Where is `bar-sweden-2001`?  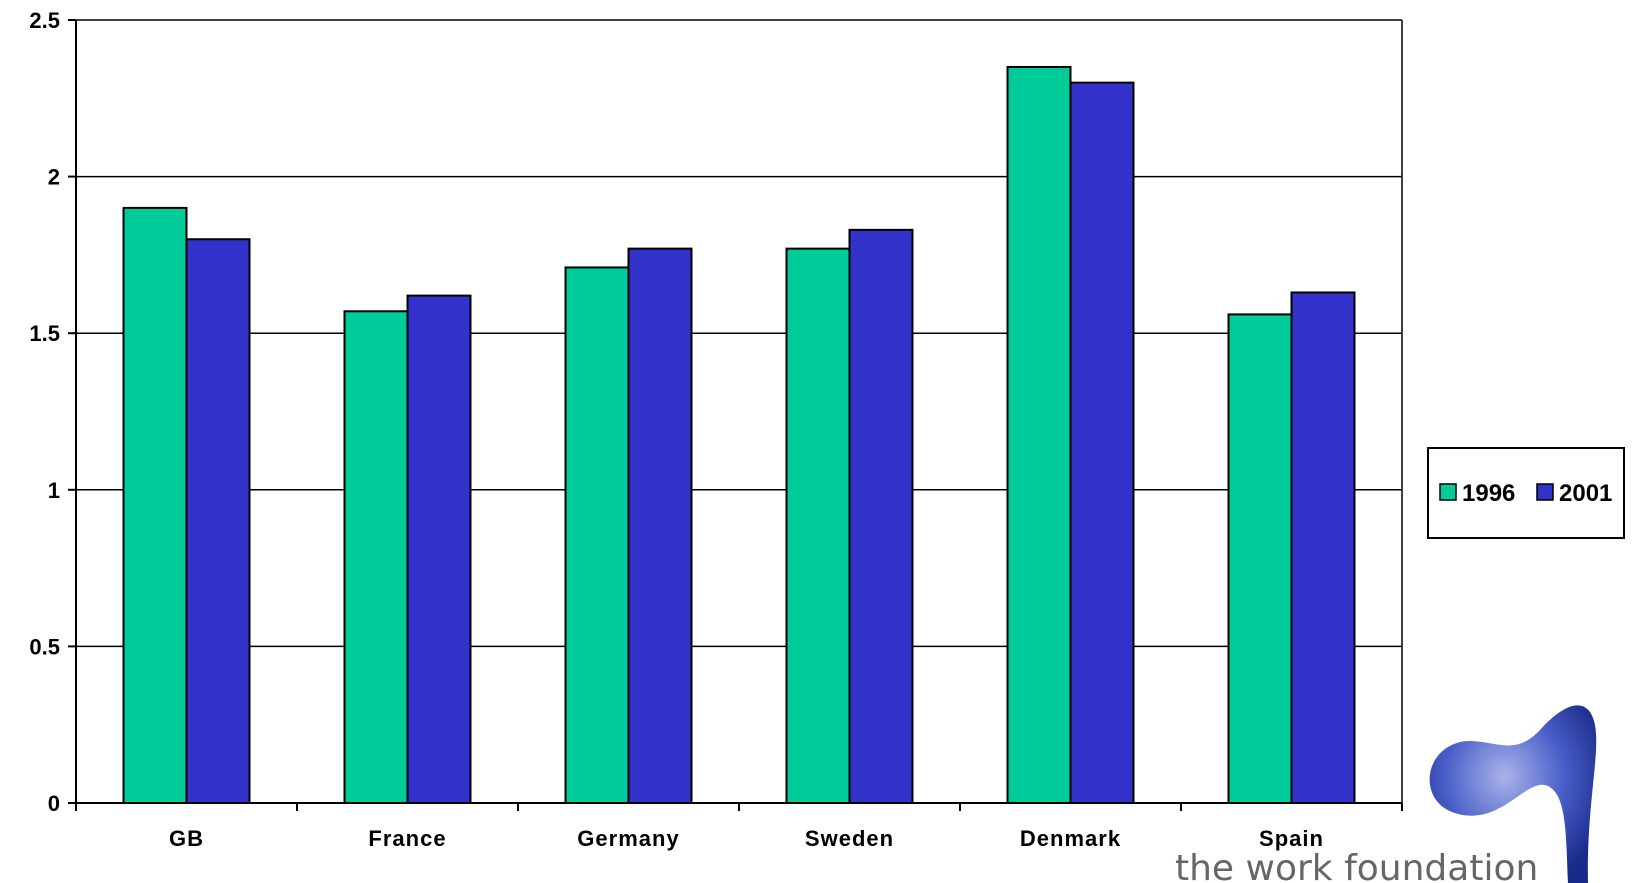
bar-sweden-2001 is located at coordinates (881, 516).